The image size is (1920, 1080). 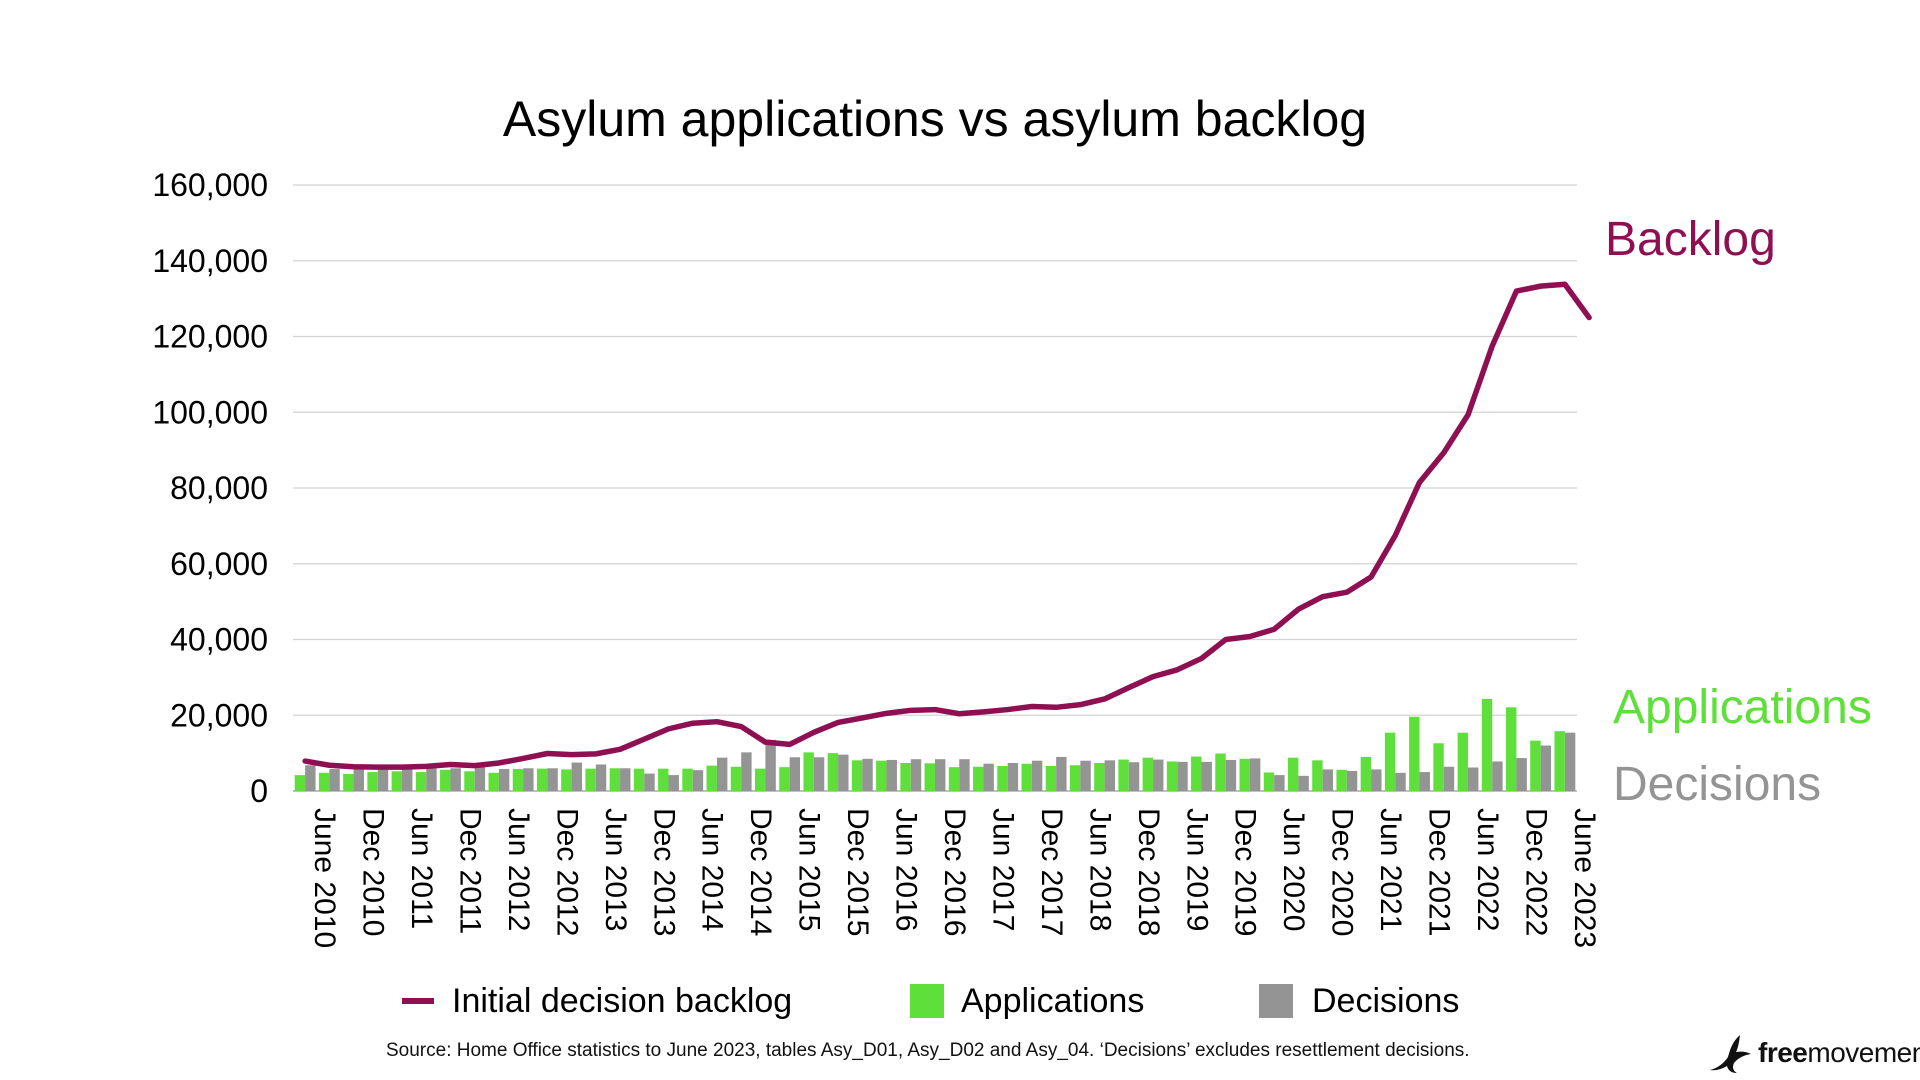 What do you see at coordinates (210, 412) in the screenshot?
I see `y-tick-label: 100,000` at bounding box center [210, 412].